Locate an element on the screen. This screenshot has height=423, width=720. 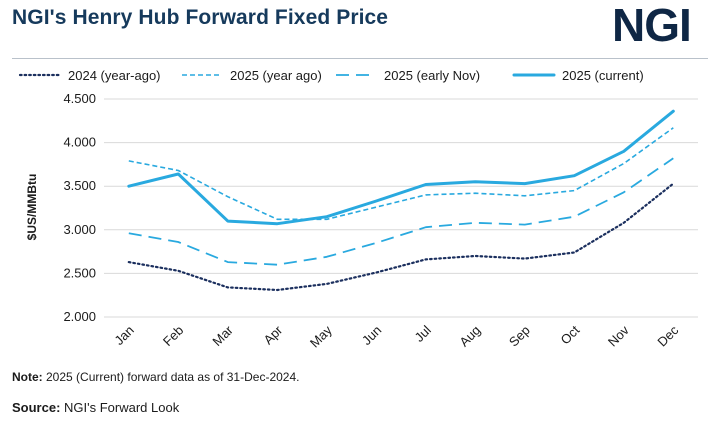
x-tick-label: Nov is located at coordinates (618, 335).